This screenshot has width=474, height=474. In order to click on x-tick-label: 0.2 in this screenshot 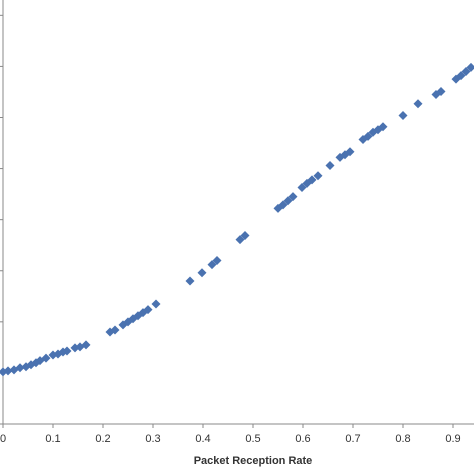, I will do `click(102, 439)`.